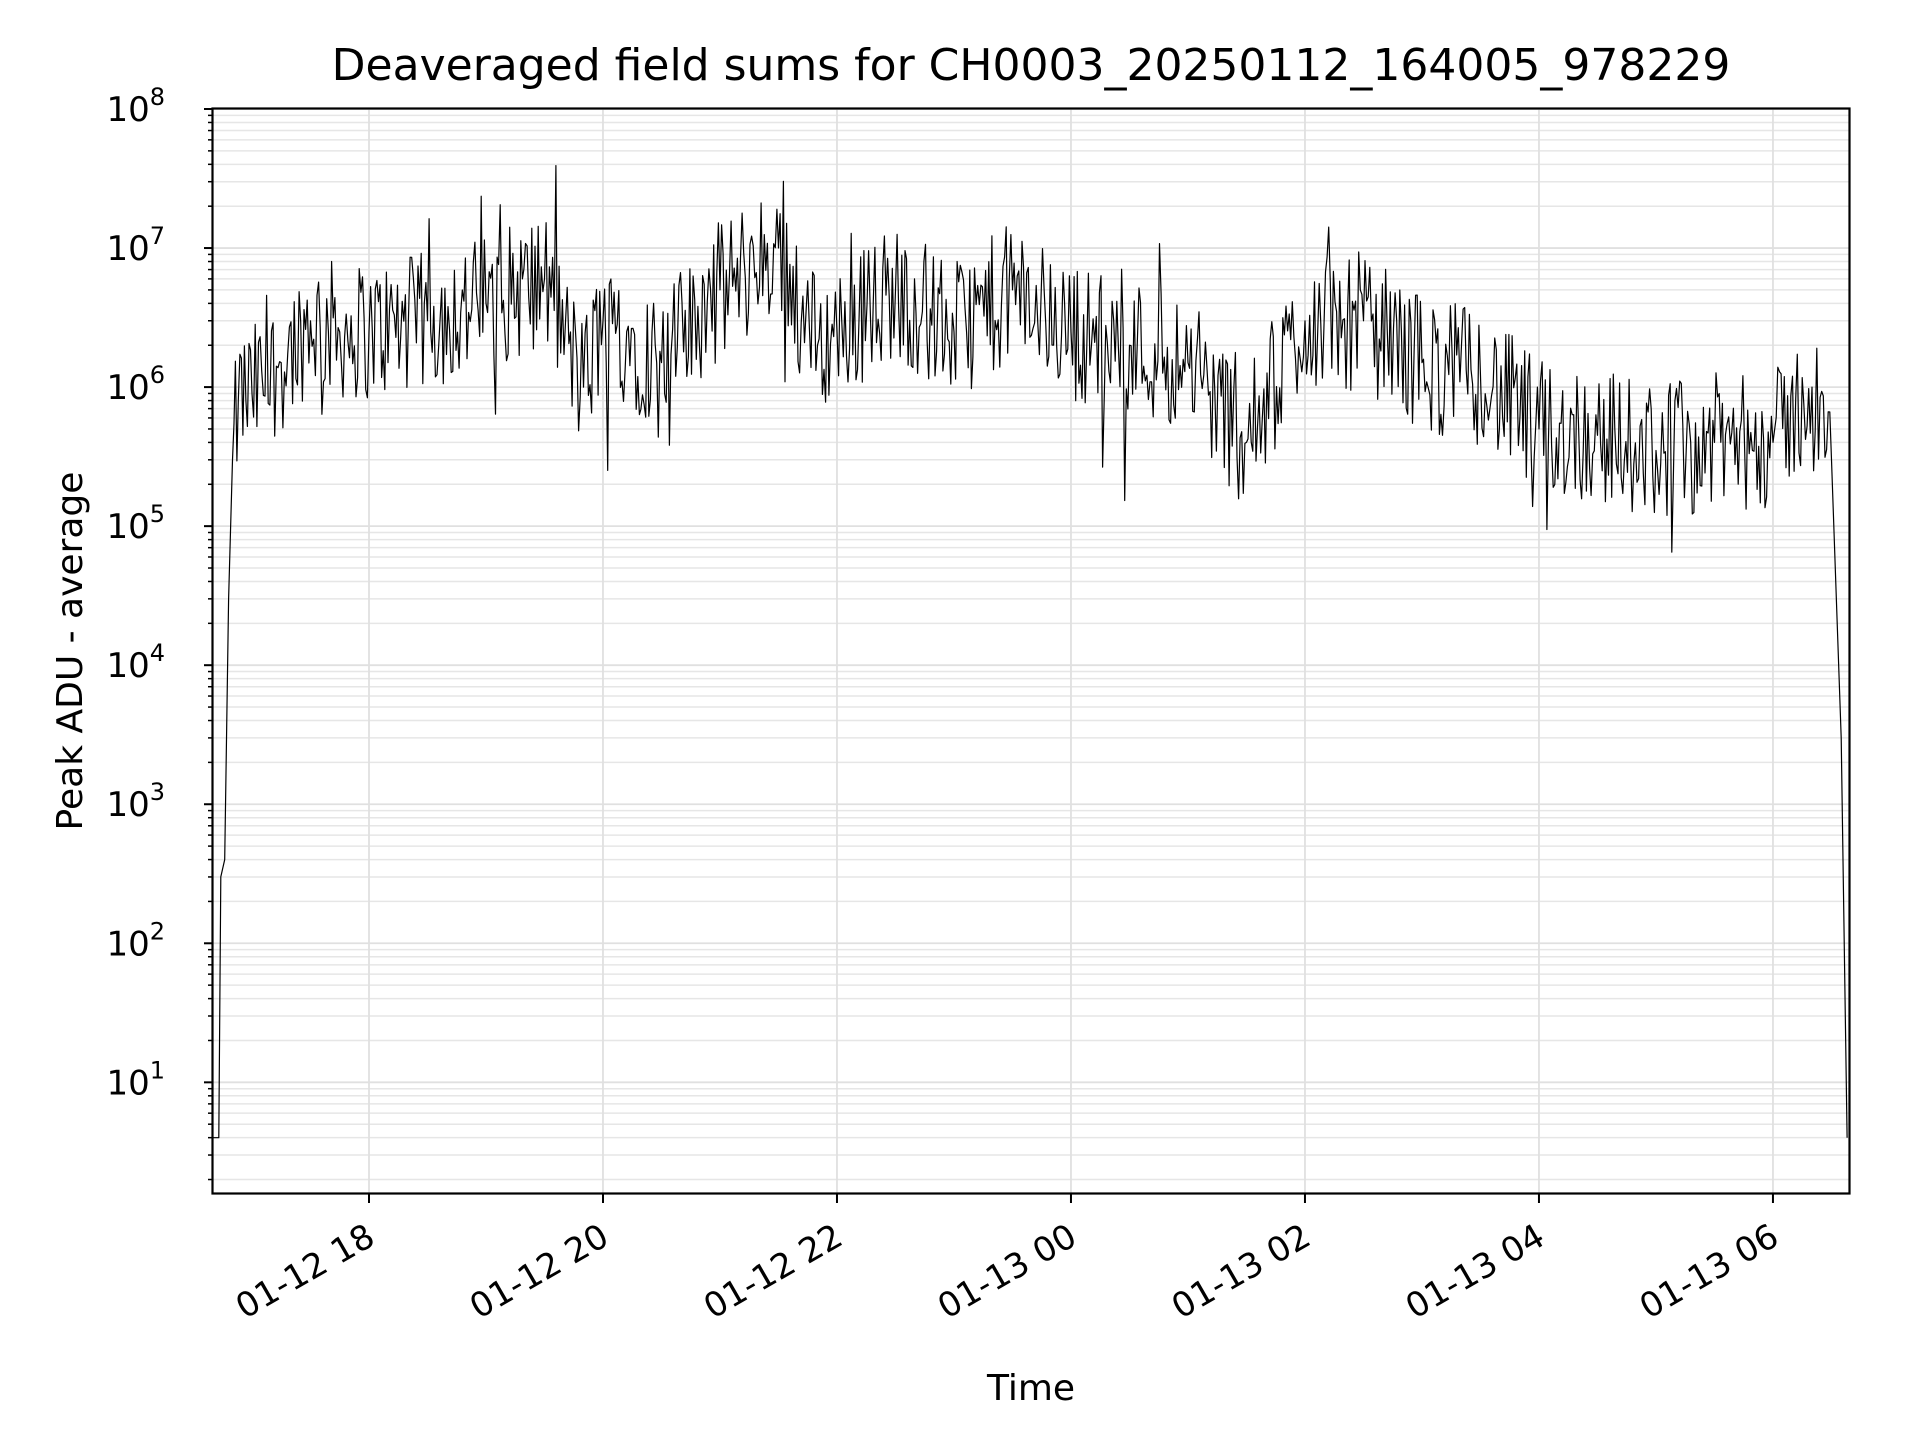 Image resolution: width=1920 pixels, height=1440 pixels. What do you see at coordinates (135, 523) in the screenshot?
I see `y-tick-label: 10⁵` at bounding box center [135, 523].